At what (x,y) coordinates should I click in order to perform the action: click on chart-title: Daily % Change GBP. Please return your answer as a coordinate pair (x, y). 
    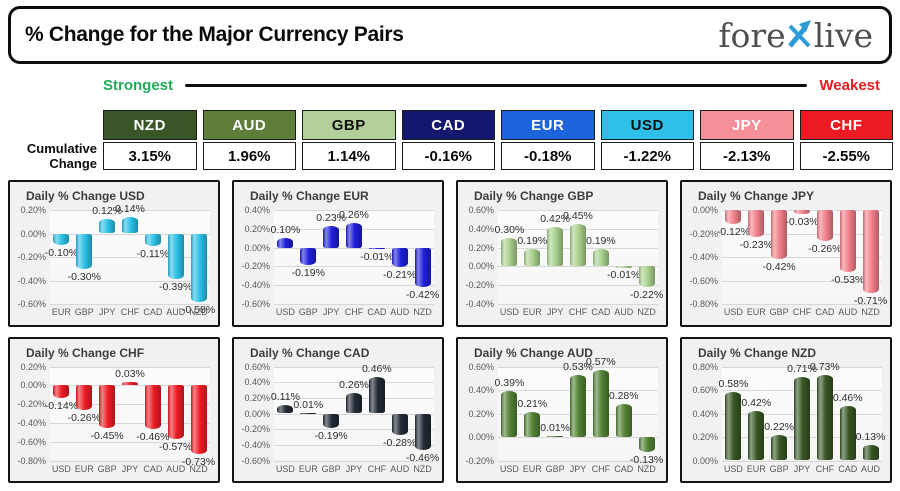
    Looking at the image, I should click on (534, 196).